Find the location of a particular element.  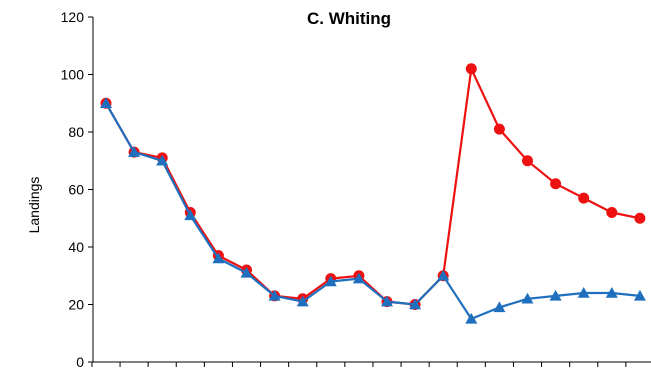

chart-title: C. Whiting is located at coordinates (349, 18).